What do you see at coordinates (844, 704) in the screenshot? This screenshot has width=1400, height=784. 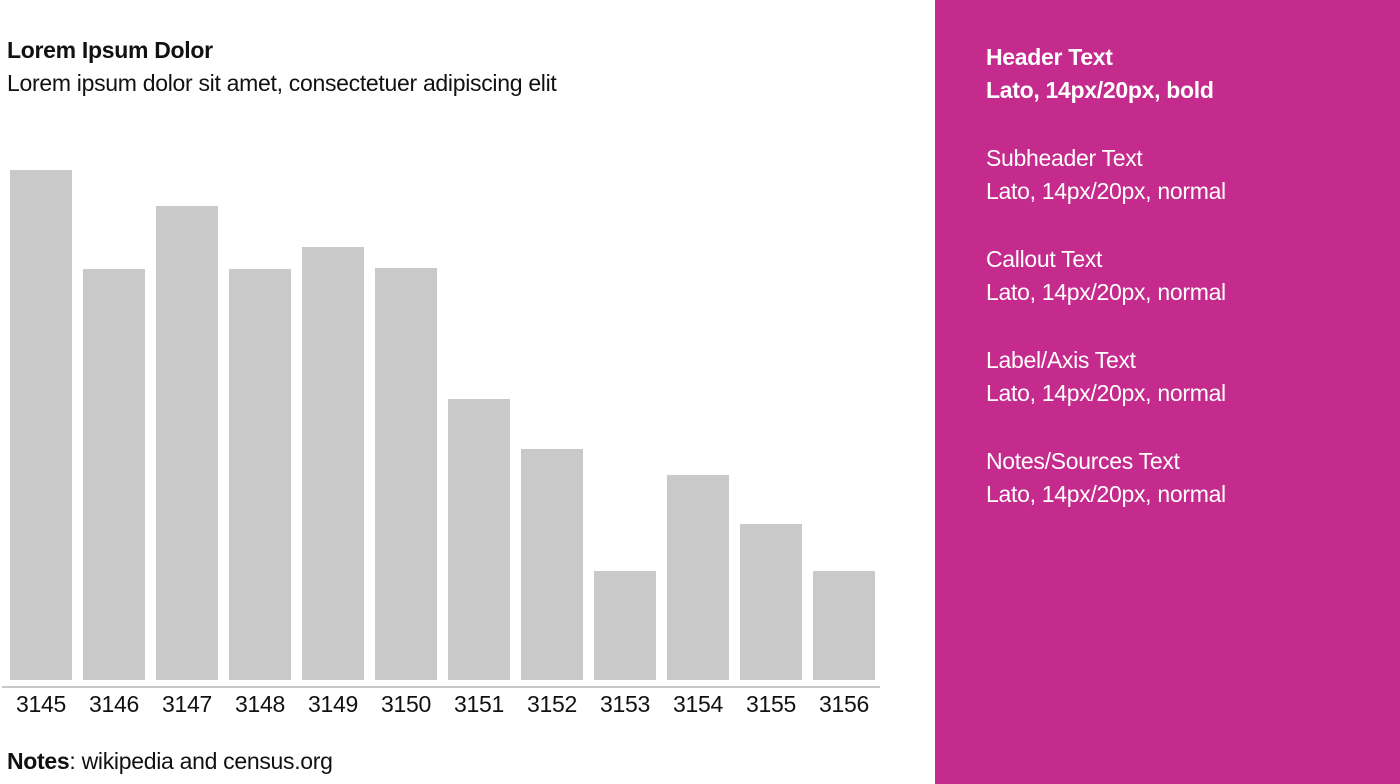 I see `x-axis-label: 3156` at bounding box center [844, 704].